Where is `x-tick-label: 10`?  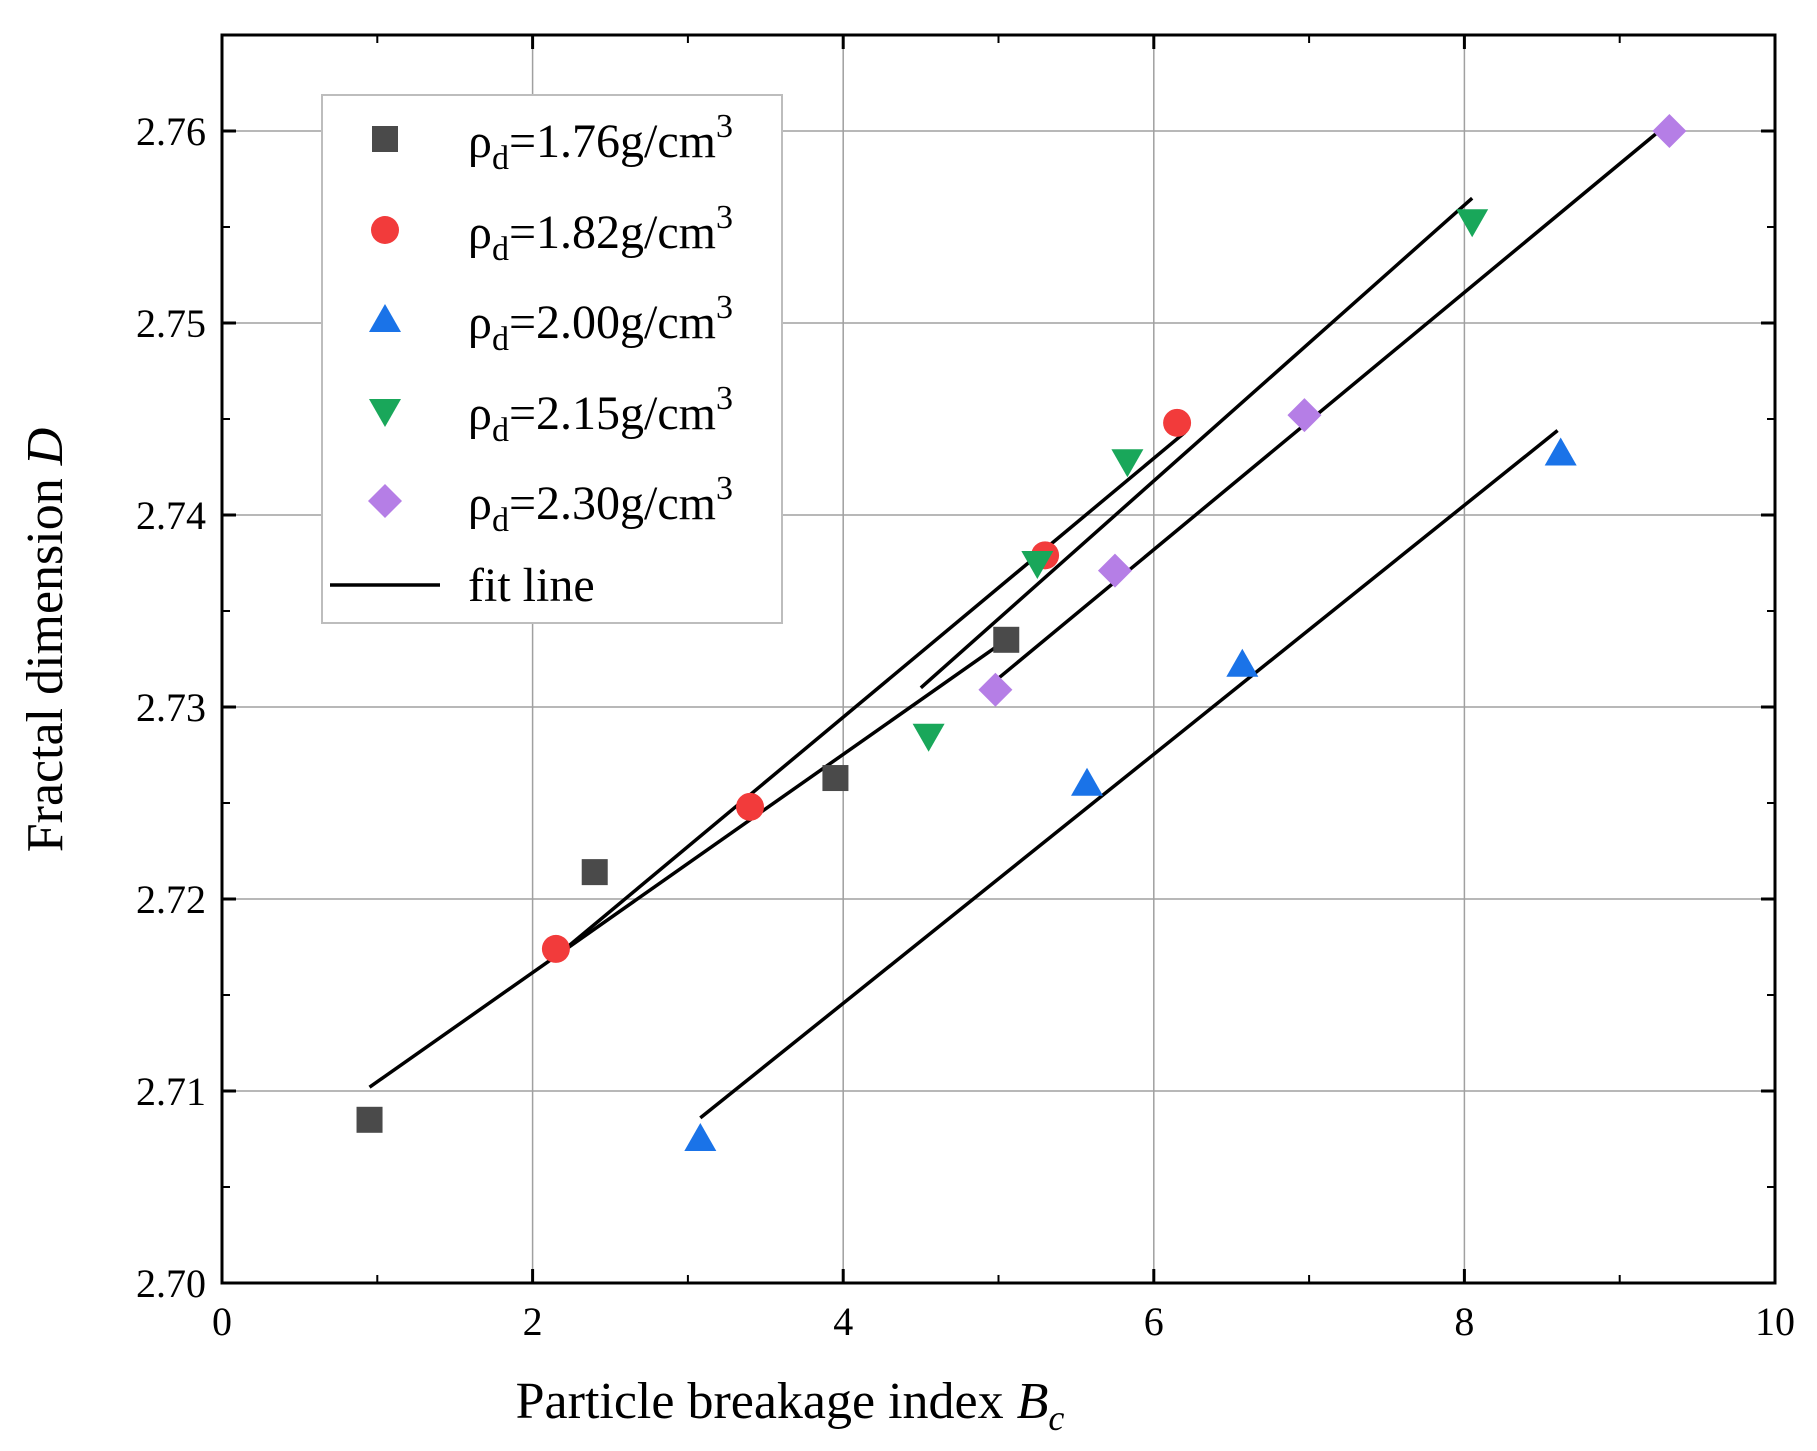
x-tick-label: 10 is located at coordinates (1775, 1321).